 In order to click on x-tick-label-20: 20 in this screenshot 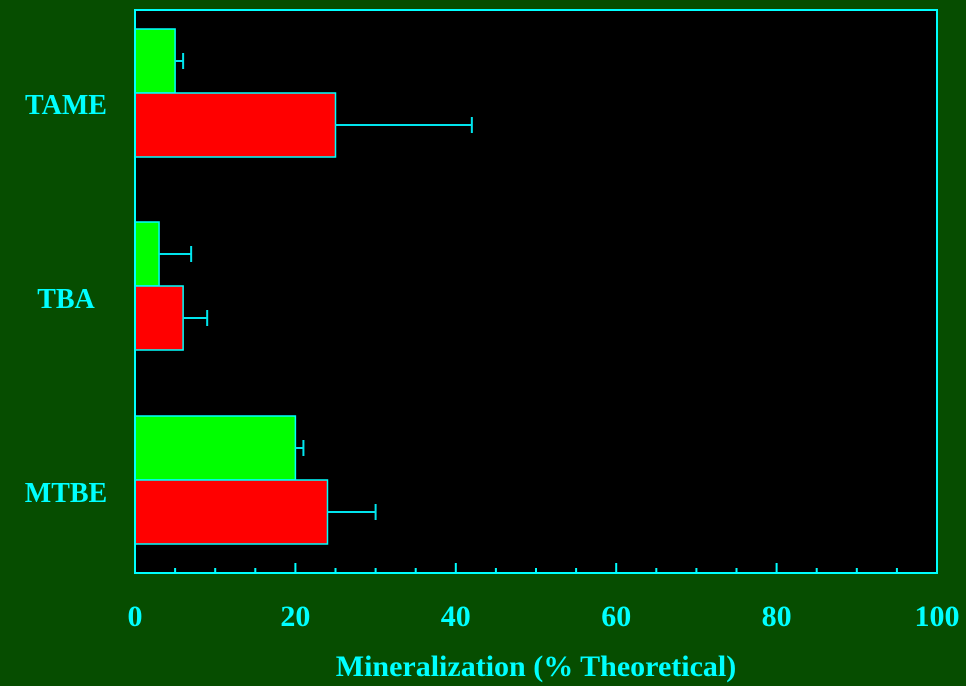, I will do `click(295, 616)`.